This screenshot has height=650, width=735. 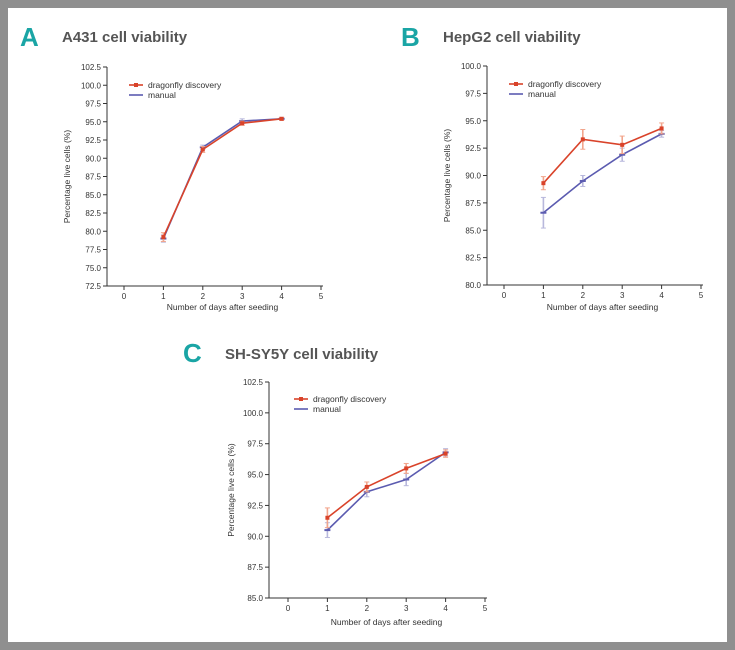 What do you see at coordinates (93, 250) in the screenshot?
I see `y-tick-label: 77.5` at bounding box center [93, 250].